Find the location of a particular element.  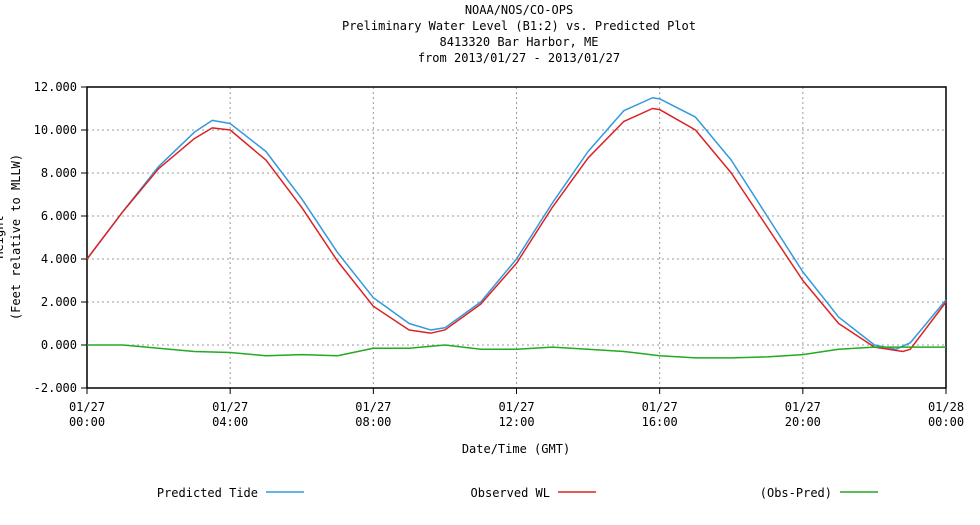

legend-label: Observed WL is located at coordinates (510, 493).